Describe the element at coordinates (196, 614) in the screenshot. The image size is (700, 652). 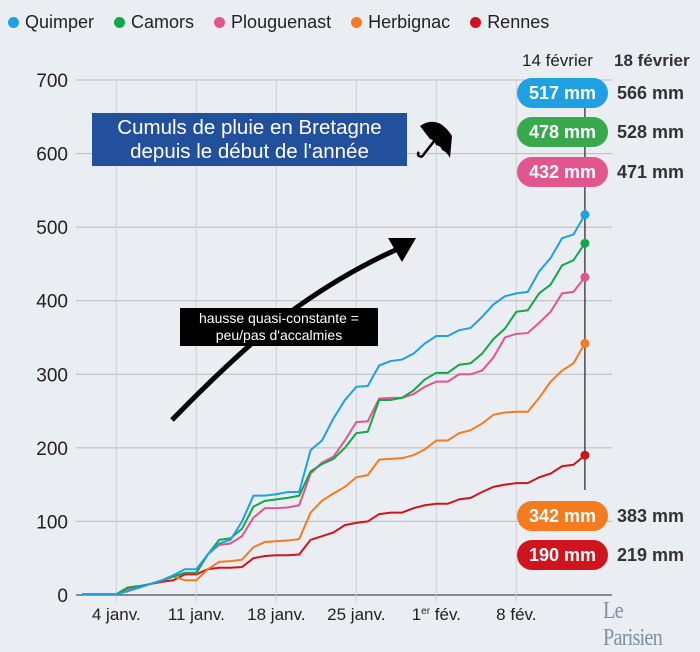
I see `x-tick-label: 11 janv.` at that location.